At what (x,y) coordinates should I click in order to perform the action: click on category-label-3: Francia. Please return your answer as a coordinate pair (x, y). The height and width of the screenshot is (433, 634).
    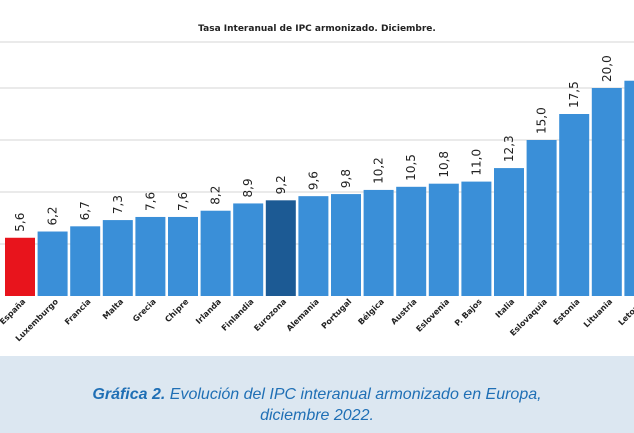
    Looking at the image, I should click on (78, 312).